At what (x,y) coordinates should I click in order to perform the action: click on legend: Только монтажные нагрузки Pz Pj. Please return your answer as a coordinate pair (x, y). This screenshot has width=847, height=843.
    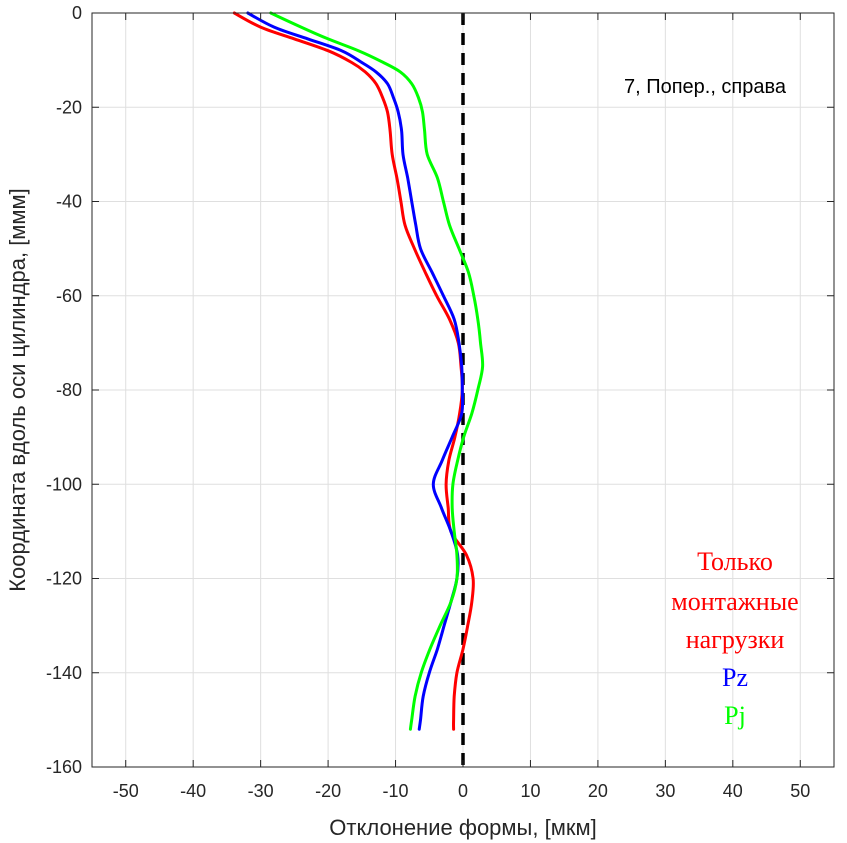
    Looking at the image, I should click on (734, 638).